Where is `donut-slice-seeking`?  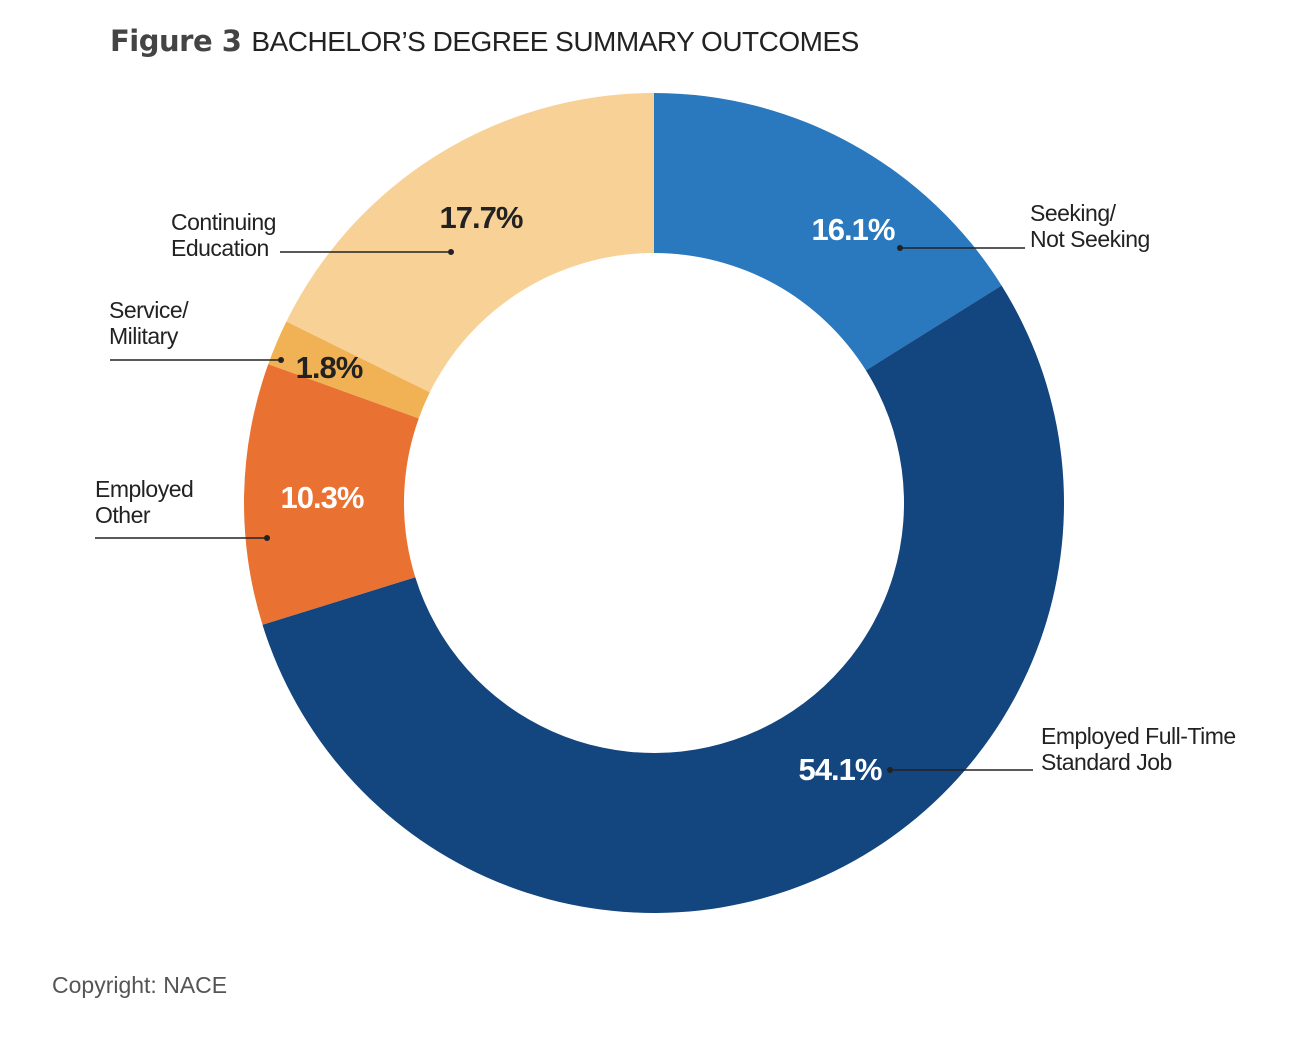
donut-slice-seeking is located at coordinates (828, 232).